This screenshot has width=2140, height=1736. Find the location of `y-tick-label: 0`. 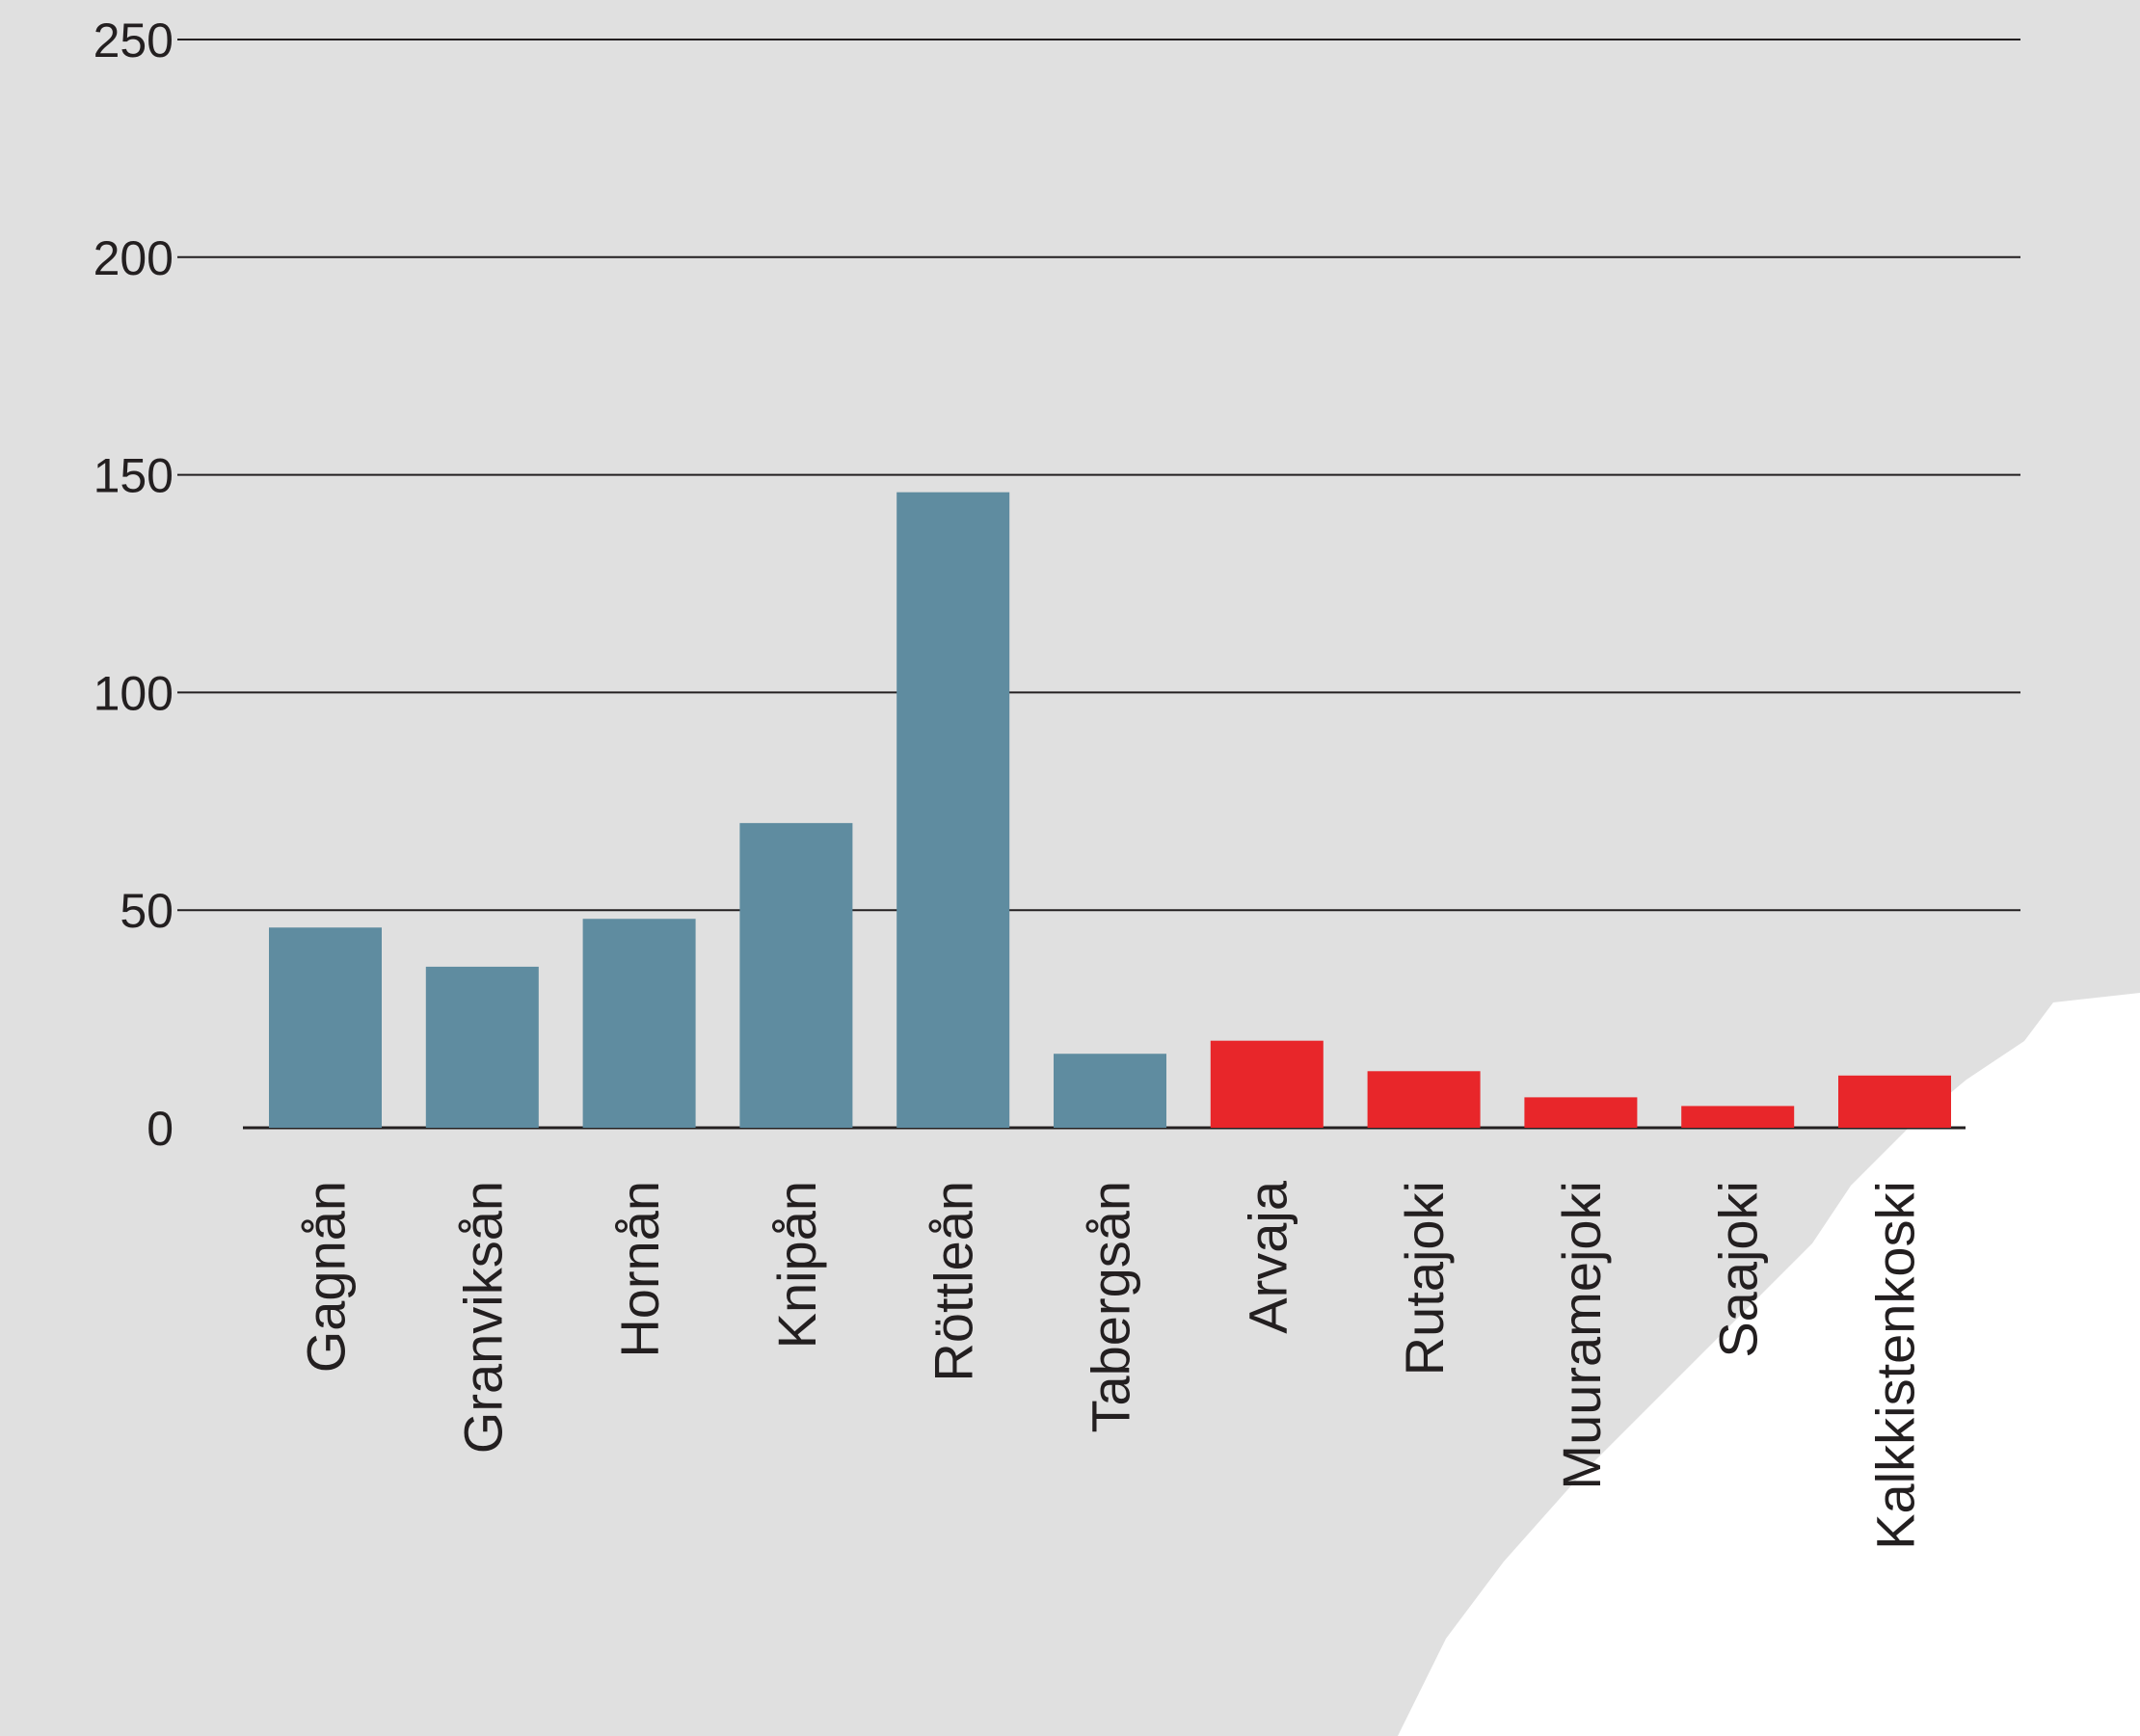

y-tick-label: 0 is located at coordinates (160, 1129).